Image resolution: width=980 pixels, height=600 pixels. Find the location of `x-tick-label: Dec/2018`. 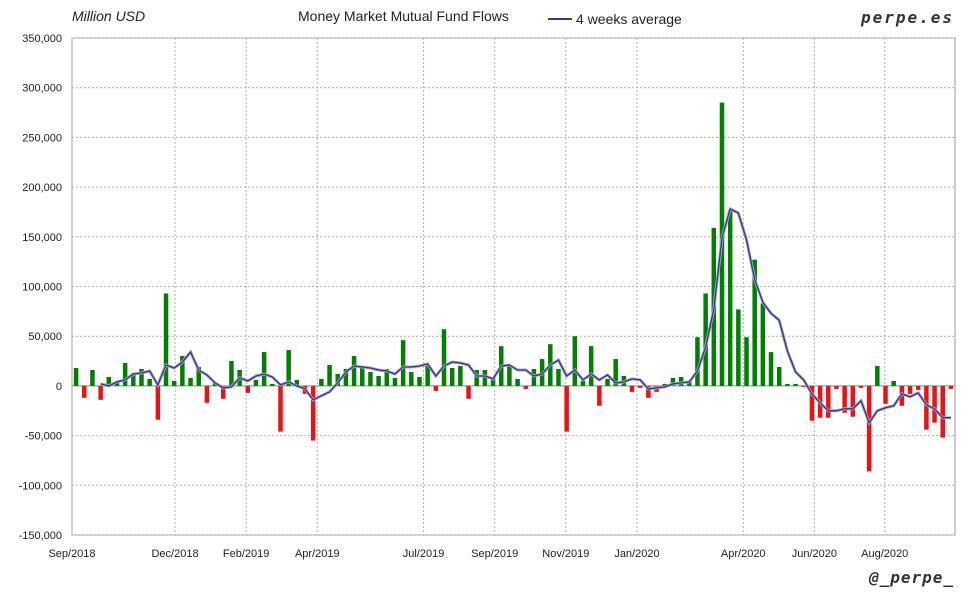

x-tick-label: Dec/2018 is located at coordinates (174, 554).